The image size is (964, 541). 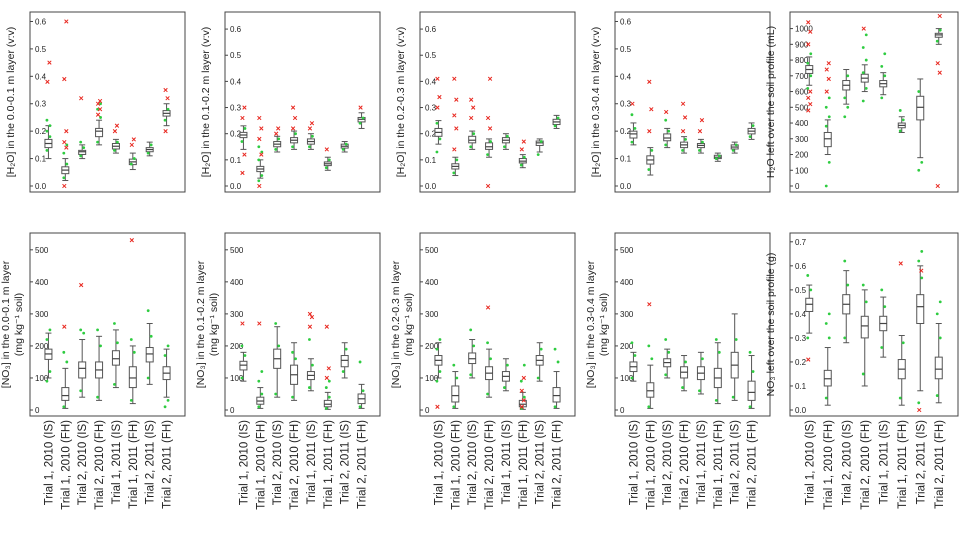 What do you see at coordinates (401, 102) in the screenshot?
I see `y-axis-label: [H₂O] in the 0.2-0.3 m layer (v:v)` at bounding box center [401, 102].